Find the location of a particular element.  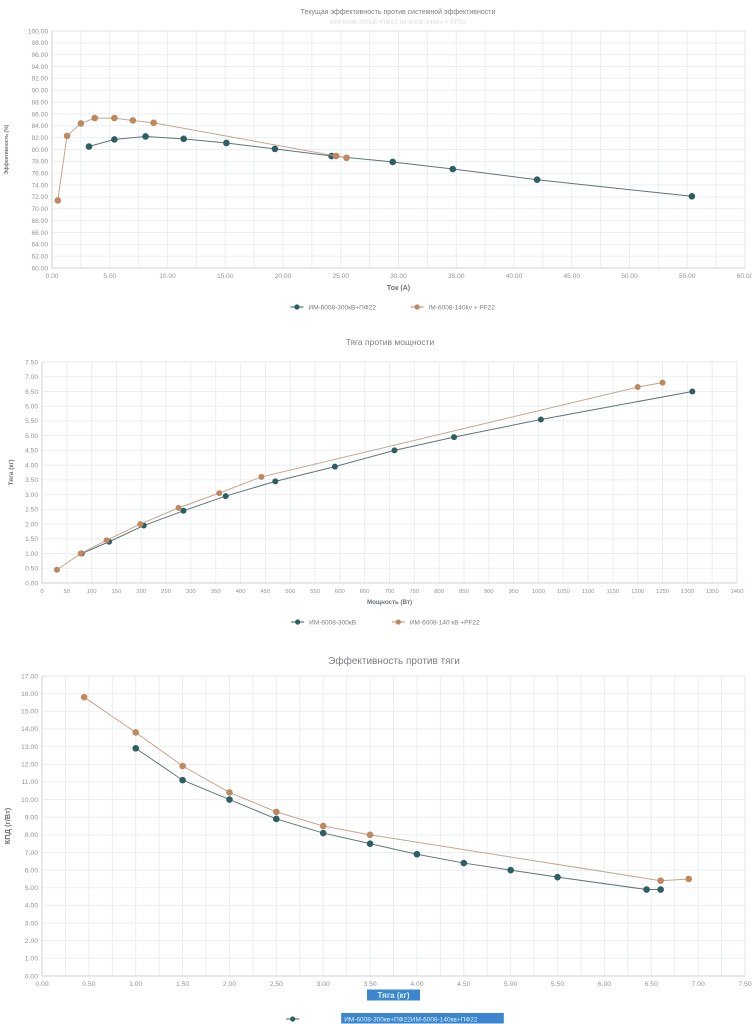

x-tick-label: 1200 is located at coordinates (638, 592).